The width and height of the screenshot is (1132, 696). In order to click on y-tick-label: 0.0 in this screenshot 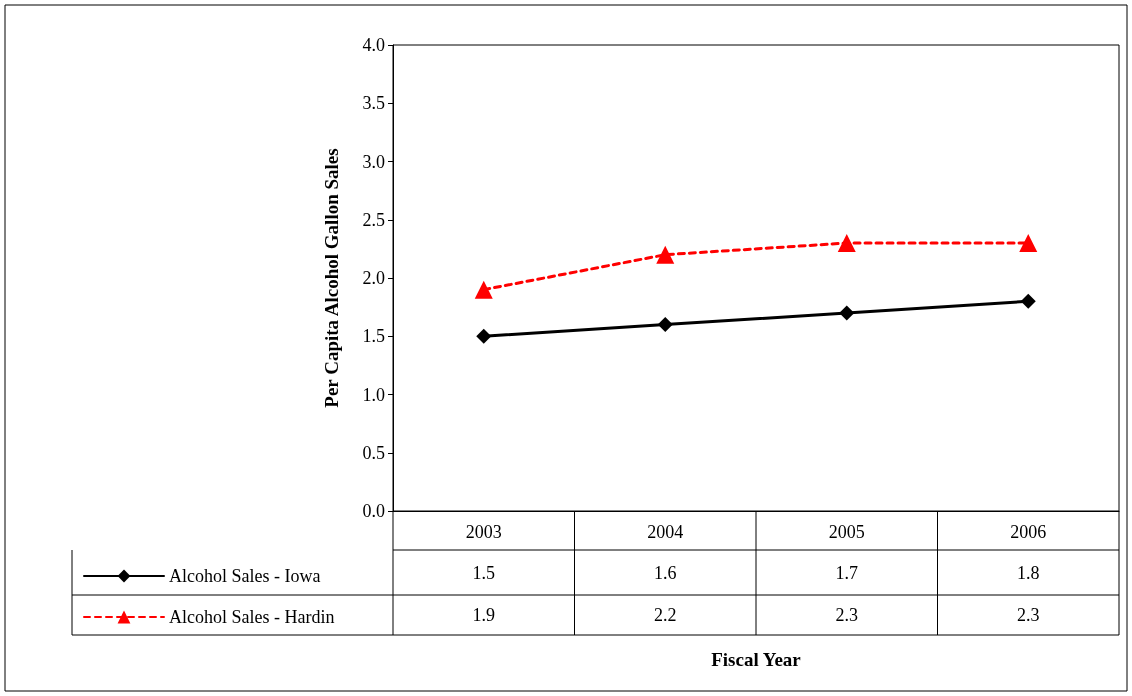, I will do `click(373, 511)`.